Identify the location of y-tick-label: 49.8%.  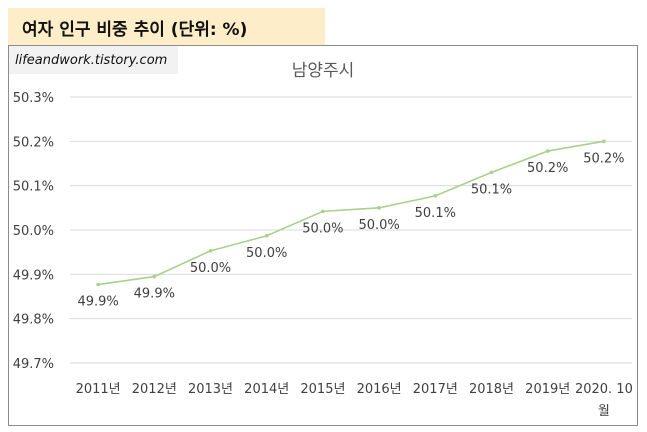
(33, 320).